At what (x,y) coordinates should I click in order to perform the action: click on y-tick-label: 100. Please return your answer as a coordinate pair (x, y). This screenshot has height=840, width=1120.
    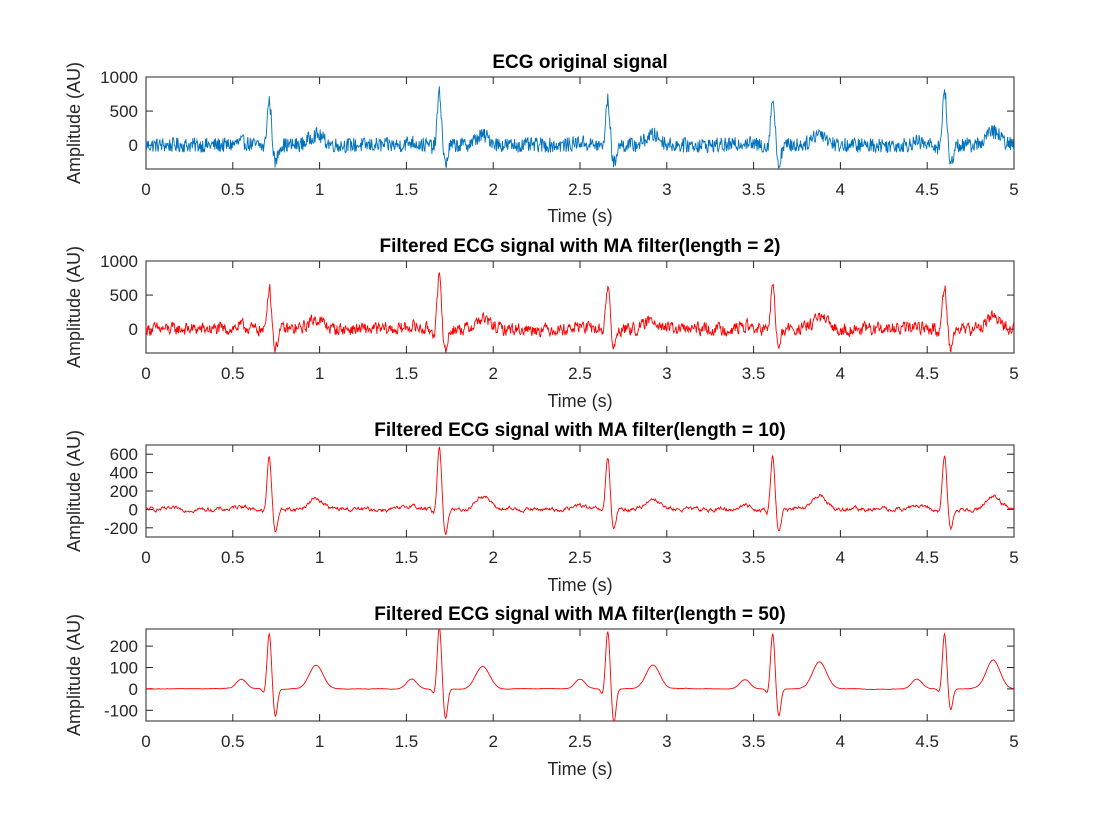
    Looking at the image, I should click on (124, 668).